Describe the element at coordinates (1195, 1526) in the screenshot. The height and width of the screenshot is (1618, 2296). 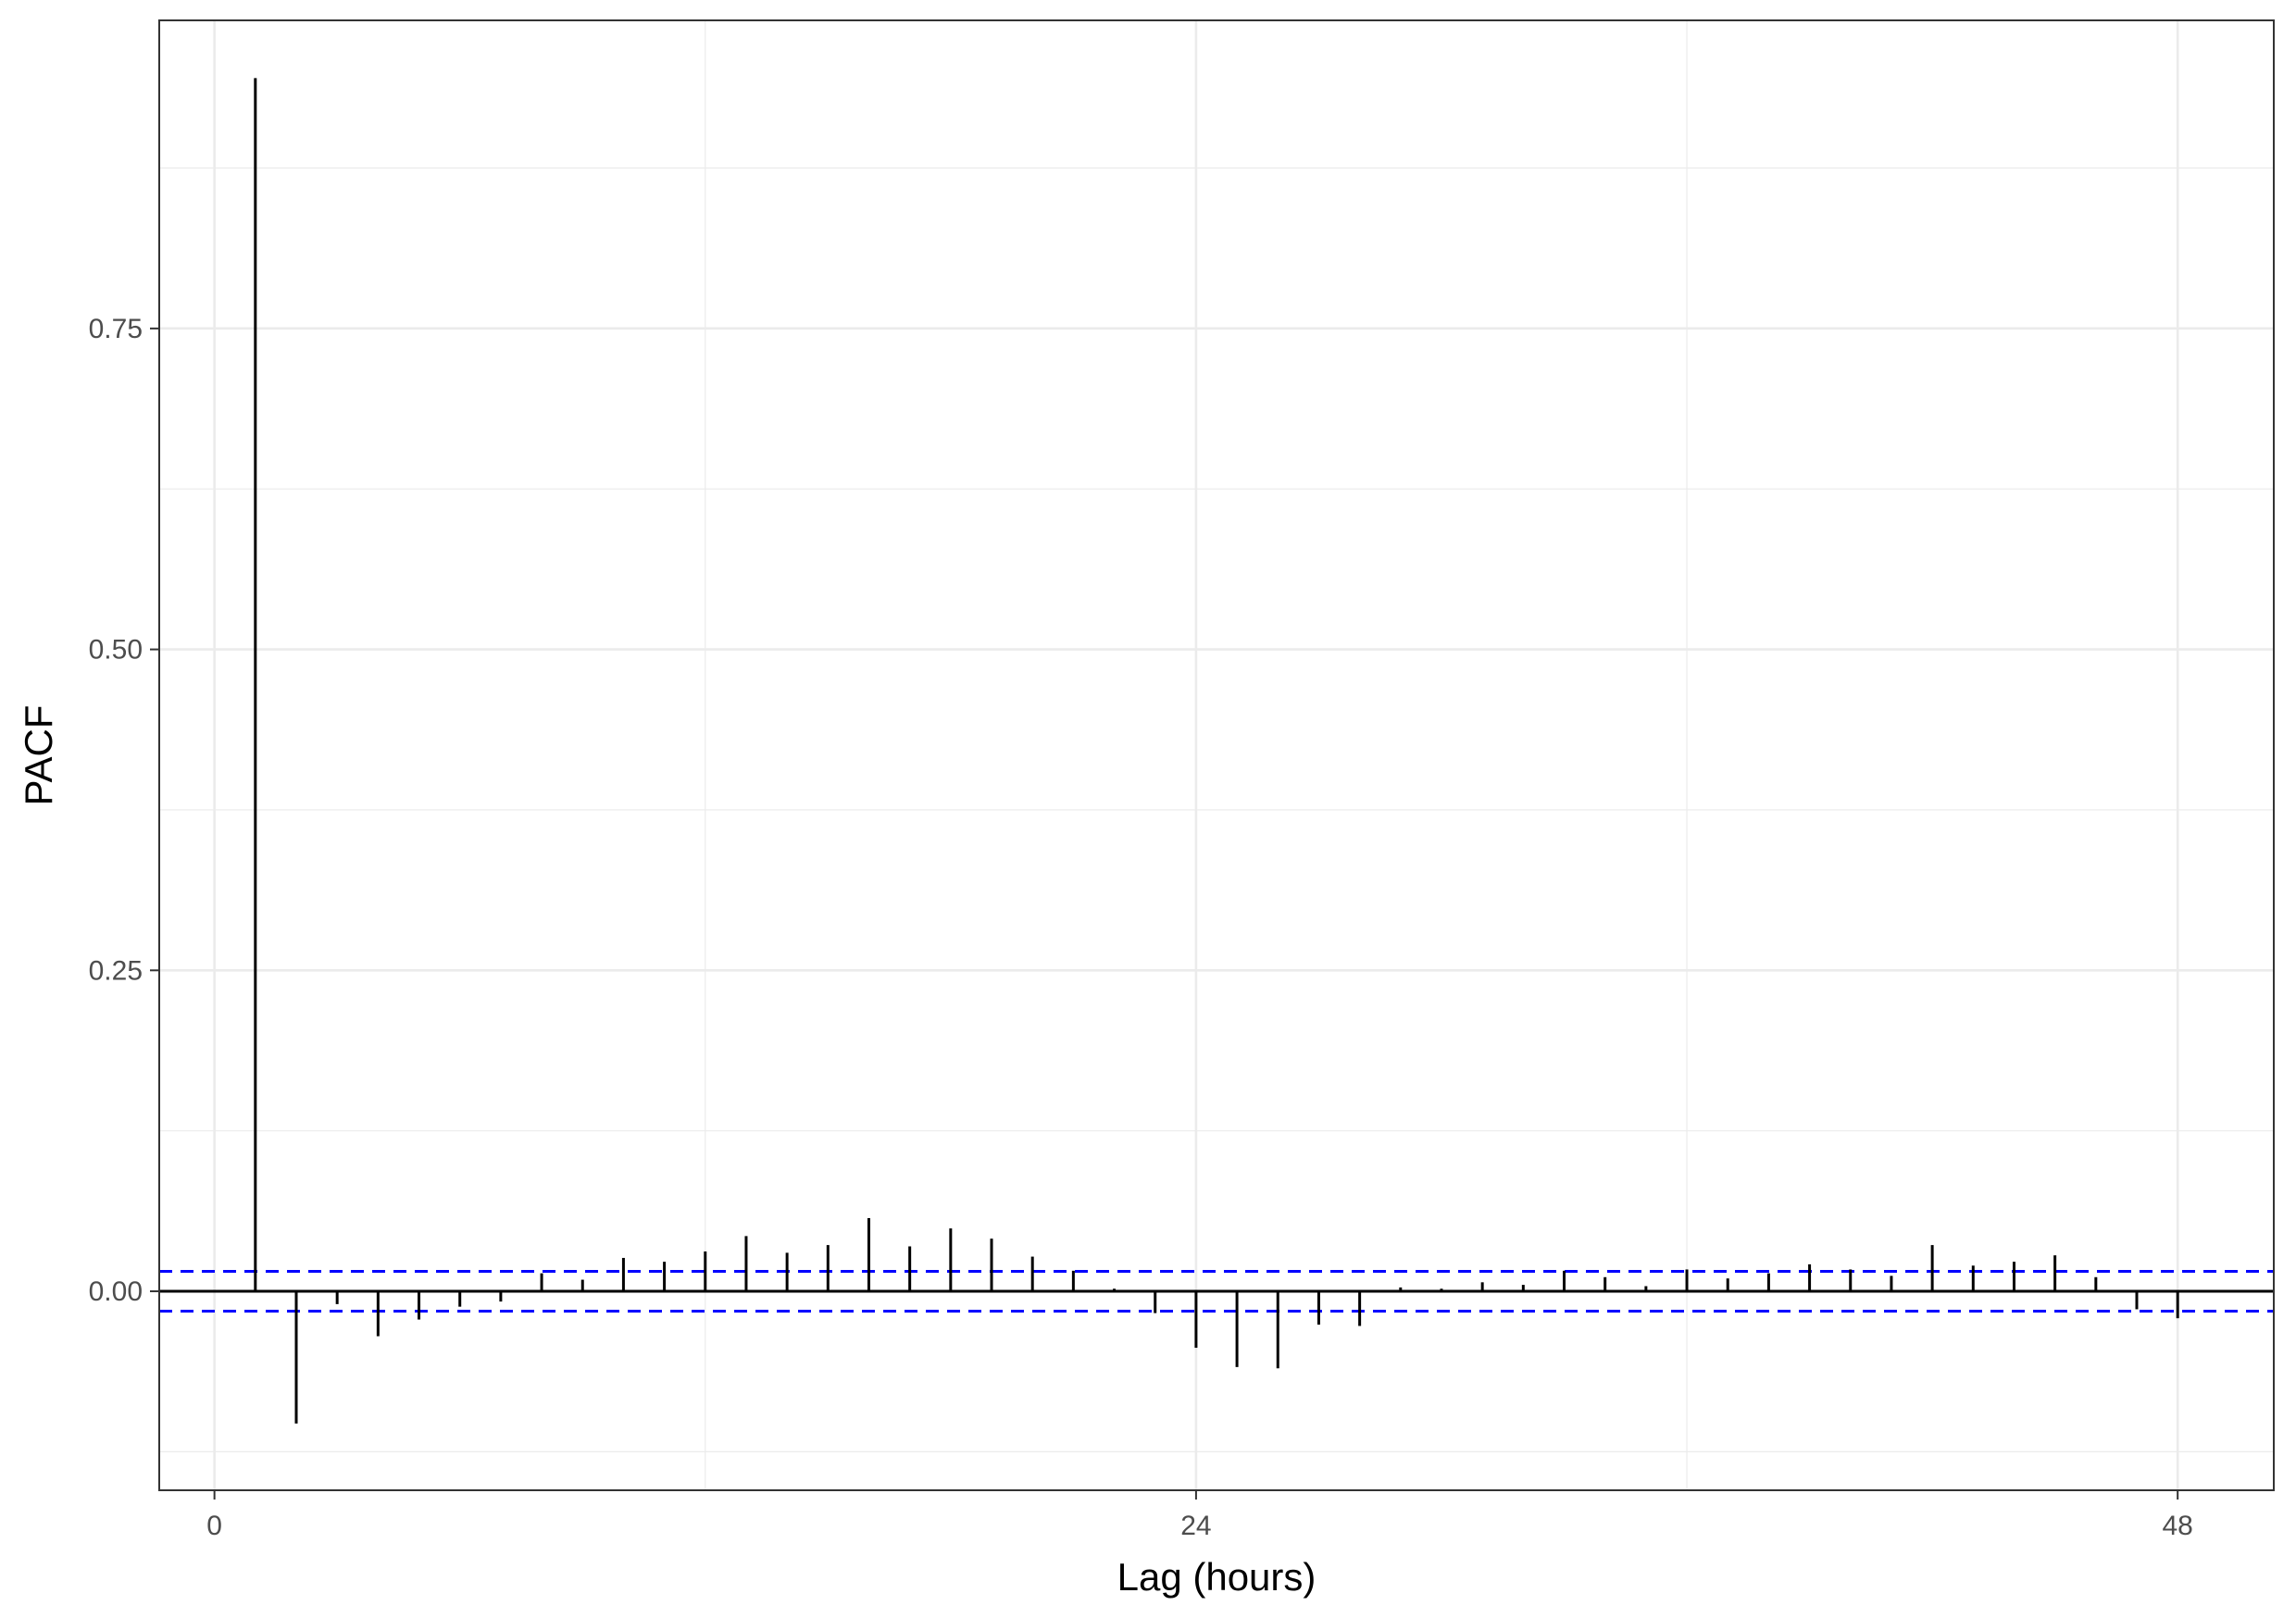
I see `x-tick-label: 24` at that location.